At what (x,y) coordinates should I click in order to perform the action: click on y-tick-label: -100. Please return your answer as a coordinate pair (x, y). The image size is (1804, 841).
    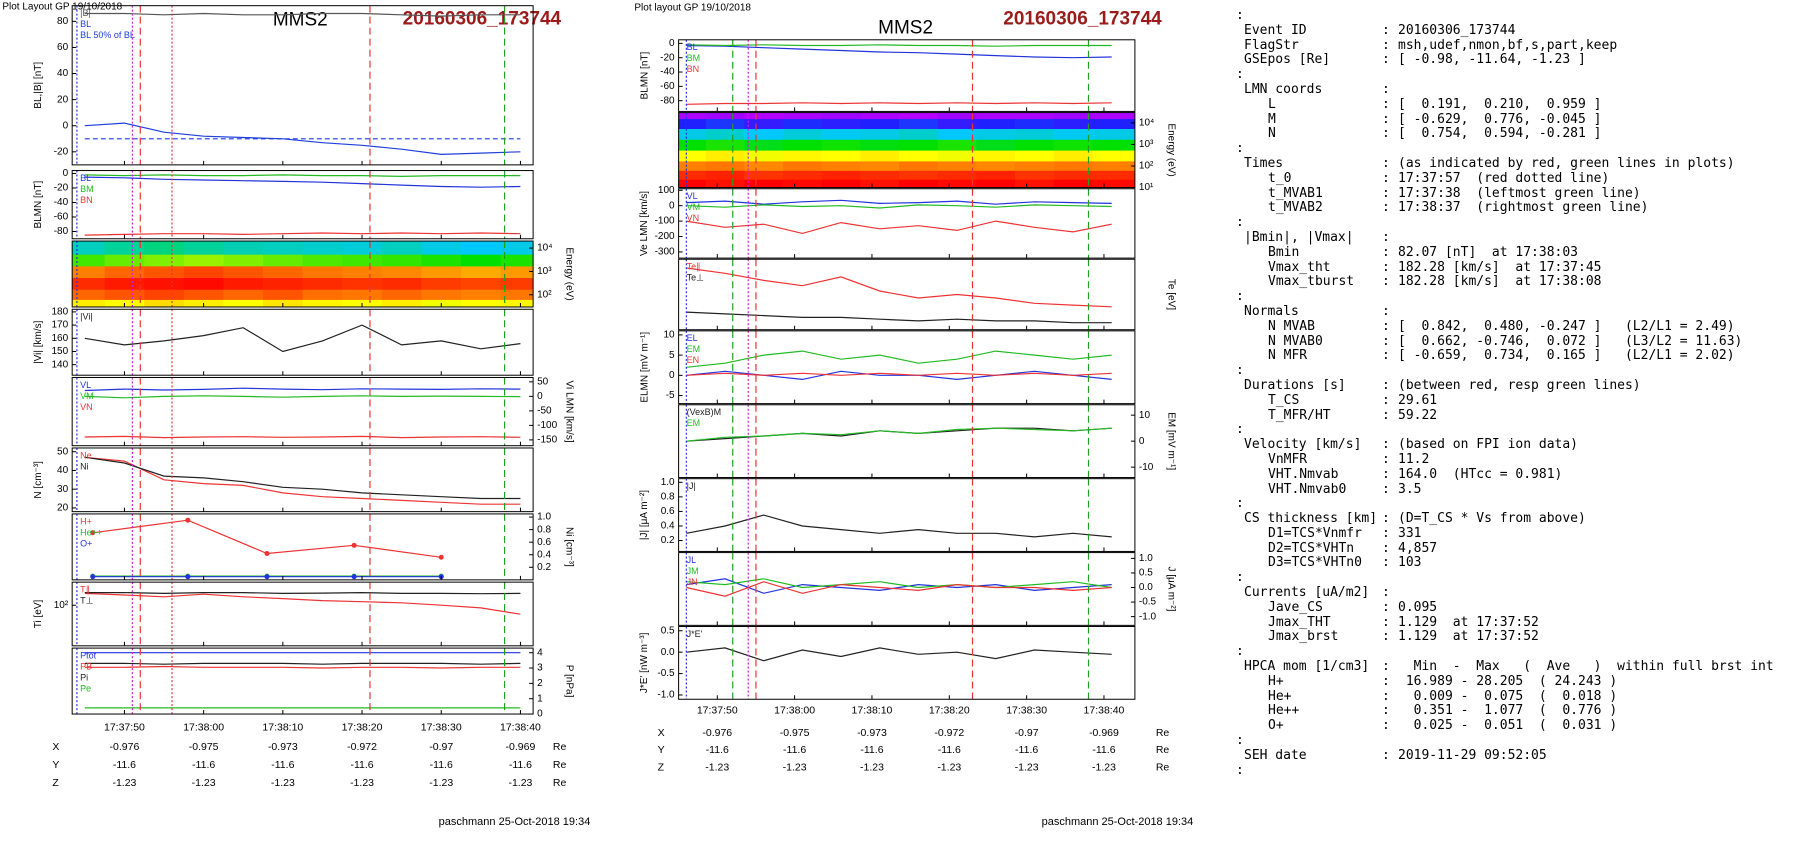
    Looking at the image, I should click on (547, 425).